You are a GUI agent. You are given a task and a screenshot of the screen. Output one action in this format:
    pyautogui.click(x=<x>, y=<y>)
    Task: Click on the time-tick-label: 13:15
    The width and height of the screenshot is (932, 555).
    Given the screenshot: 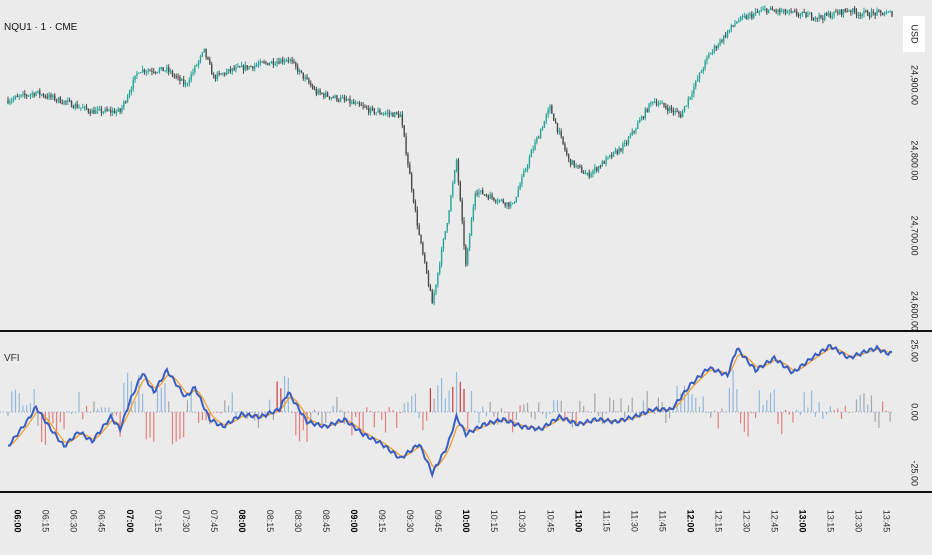 What is the action you would take?
    pyautogui.click(x=831, y=521)
    